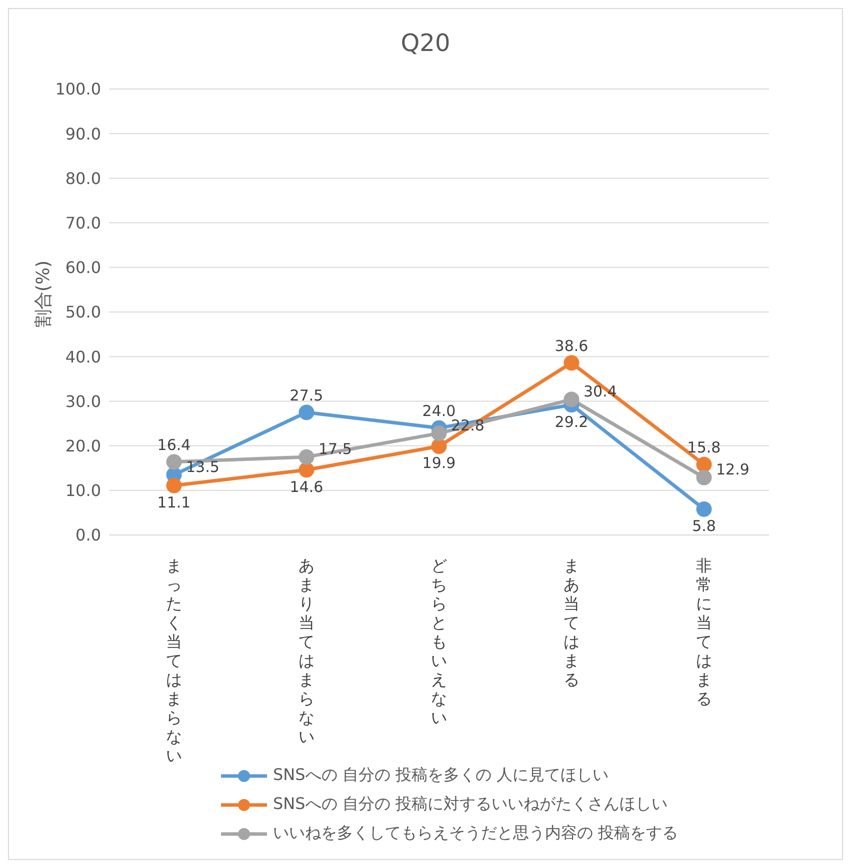  What do you see at coordinates (307, 395) in the screenshot?
I see `data-label: 27.5` at bounding box center [307, 395].